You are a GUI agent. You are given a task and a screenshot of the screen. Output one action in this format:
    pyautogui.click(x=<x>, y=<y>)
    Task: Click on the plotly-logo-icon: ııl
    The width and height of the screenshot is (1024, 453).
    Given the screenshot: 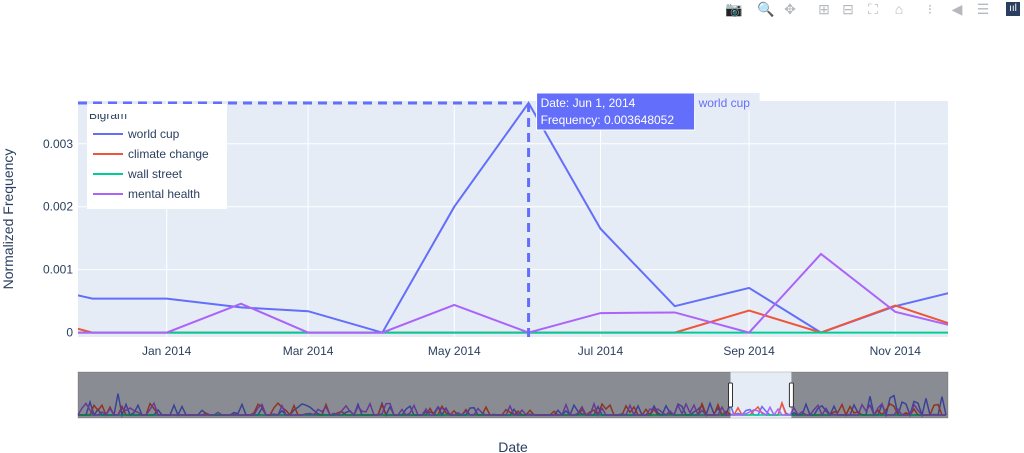 What is the action you would take?
    pyautogui.click(x=1013, y=9)
    